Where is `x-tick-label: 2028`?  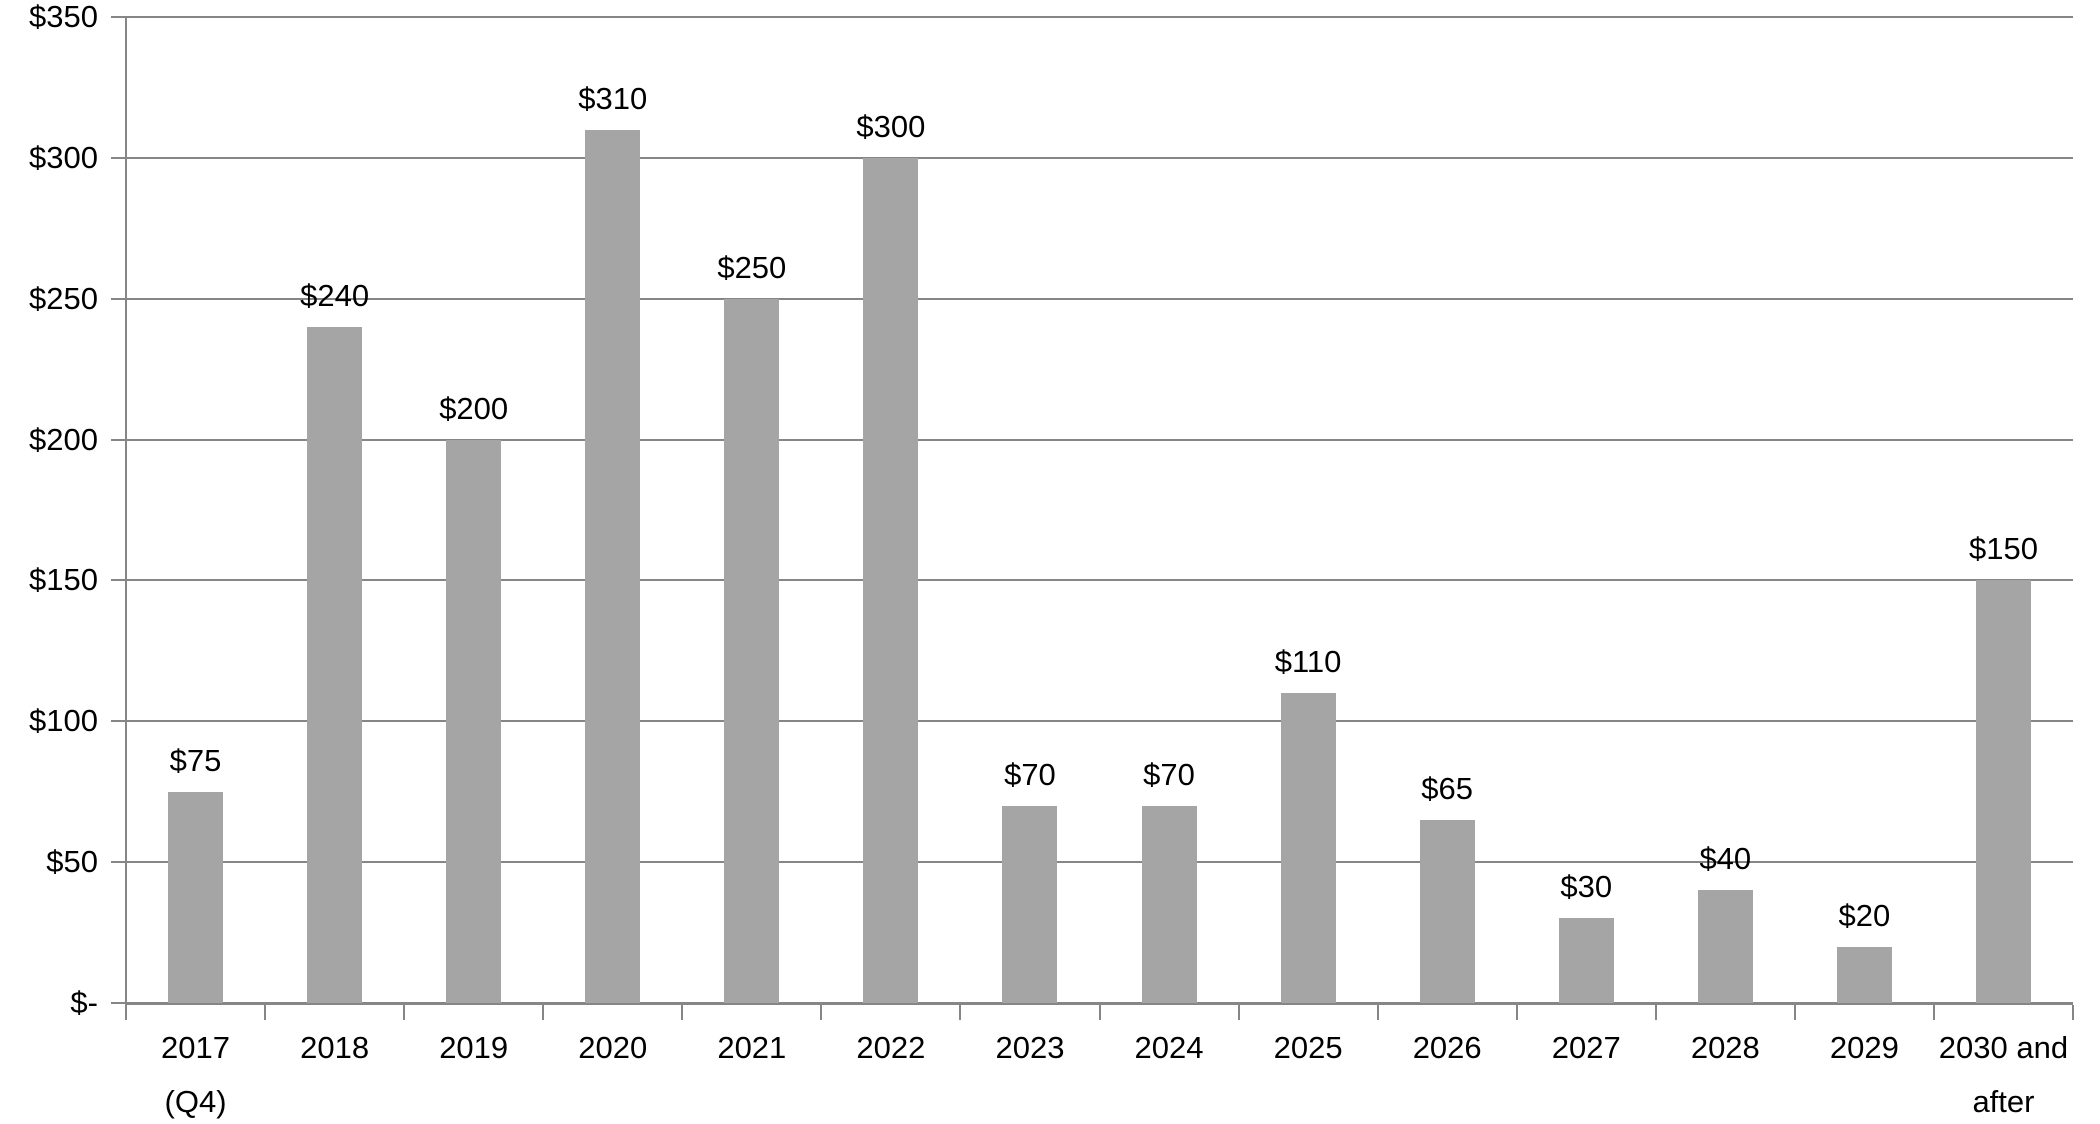
x-tick-label: 2028 is located at coordinates (1725, 1047).